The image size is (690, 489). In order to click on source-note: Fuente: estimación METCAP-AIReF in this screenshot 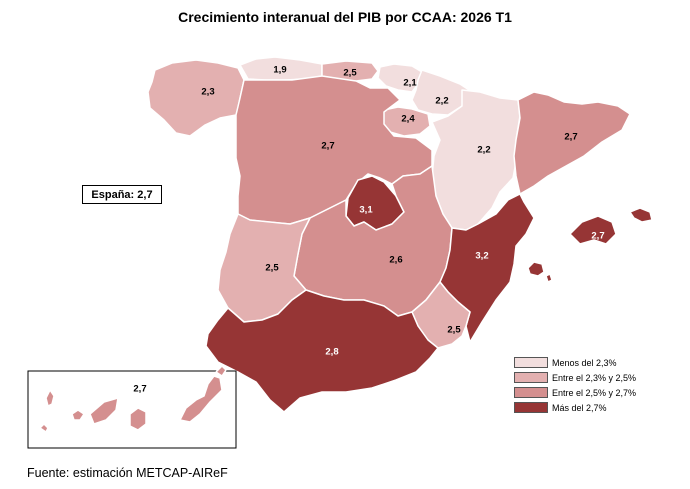, I will do `click(127, 473)`.